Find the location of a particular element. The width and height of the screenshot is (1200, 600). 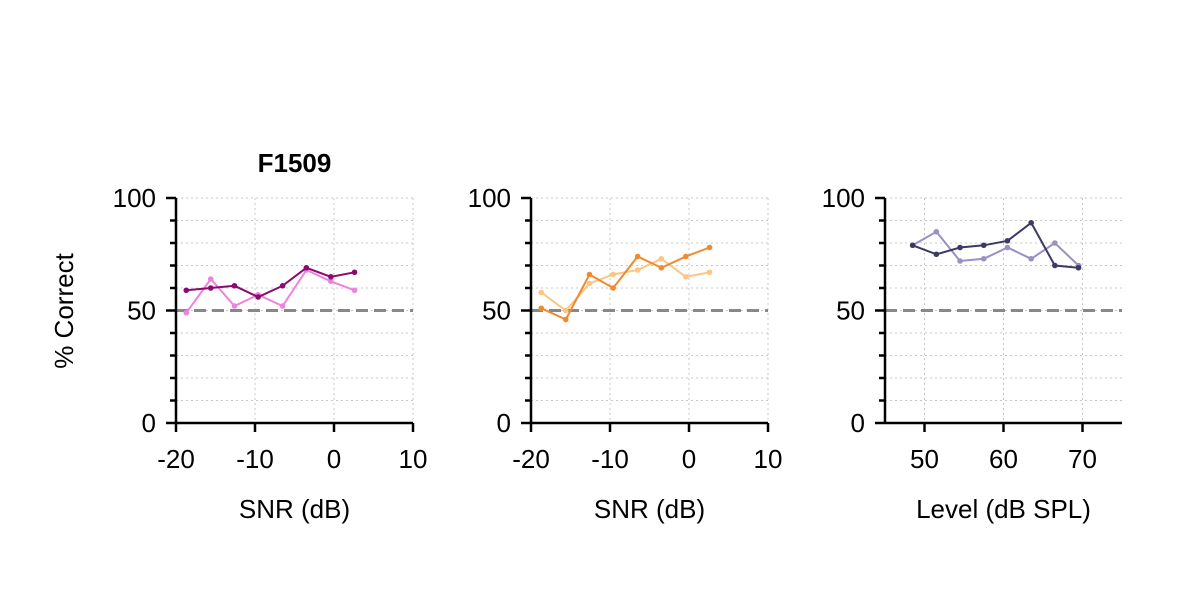

x-tick-label: 70 is located at coordinates (1082, 459).